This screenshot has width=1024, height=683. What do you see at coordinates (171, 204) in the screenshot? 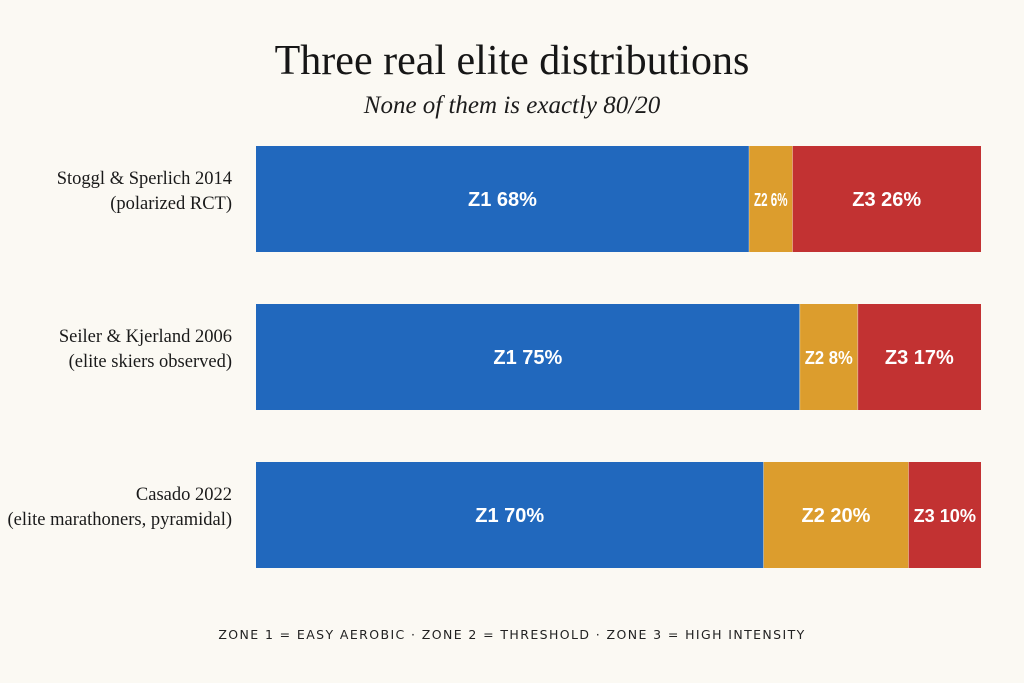
I see `category-label-line2: (polarized RCT)` at bounding box center [171, 204].